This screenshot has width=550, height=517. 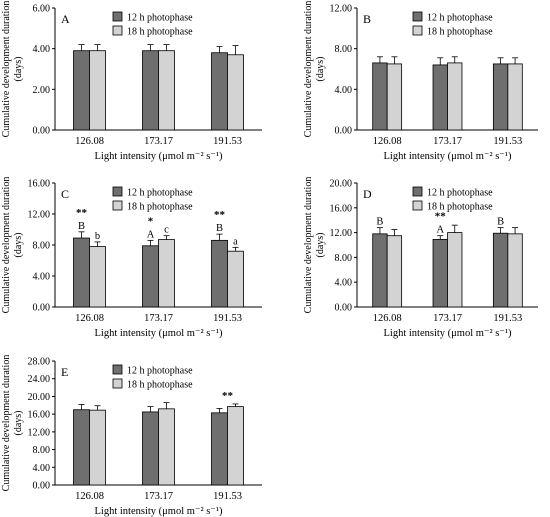 I want to click on panel-label: E, so click(x=64, y=372).